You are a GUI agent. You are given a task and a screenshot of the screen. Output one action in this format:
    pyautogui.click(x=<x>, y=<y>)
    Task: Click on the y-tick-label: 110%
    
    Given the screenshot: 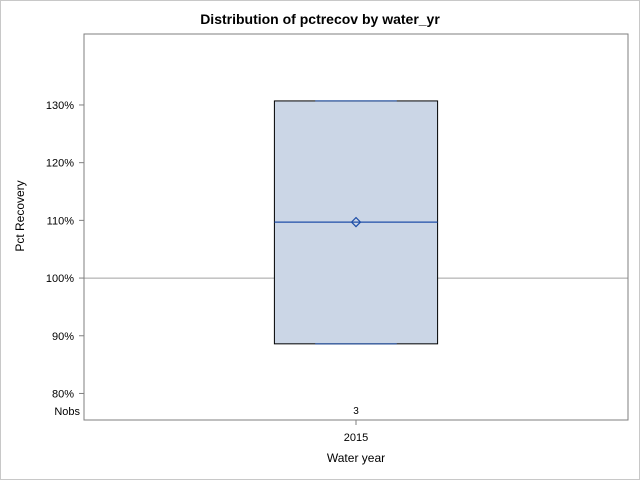 What is the action you would take?
    pyautogui.click(x=61, y=221)
    